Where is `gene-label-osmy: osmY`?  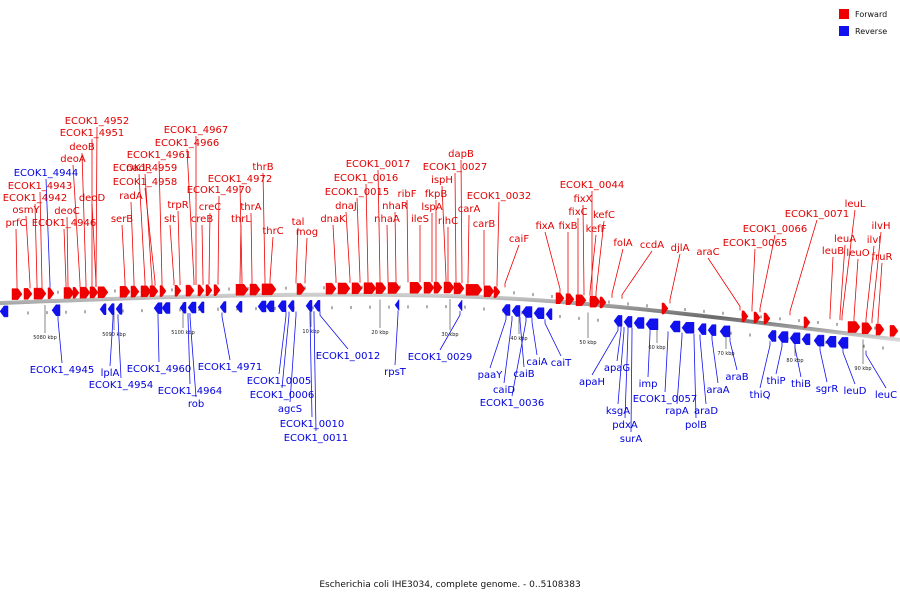 gene-label-osmy: osmY is located at coordinates (26, 210).